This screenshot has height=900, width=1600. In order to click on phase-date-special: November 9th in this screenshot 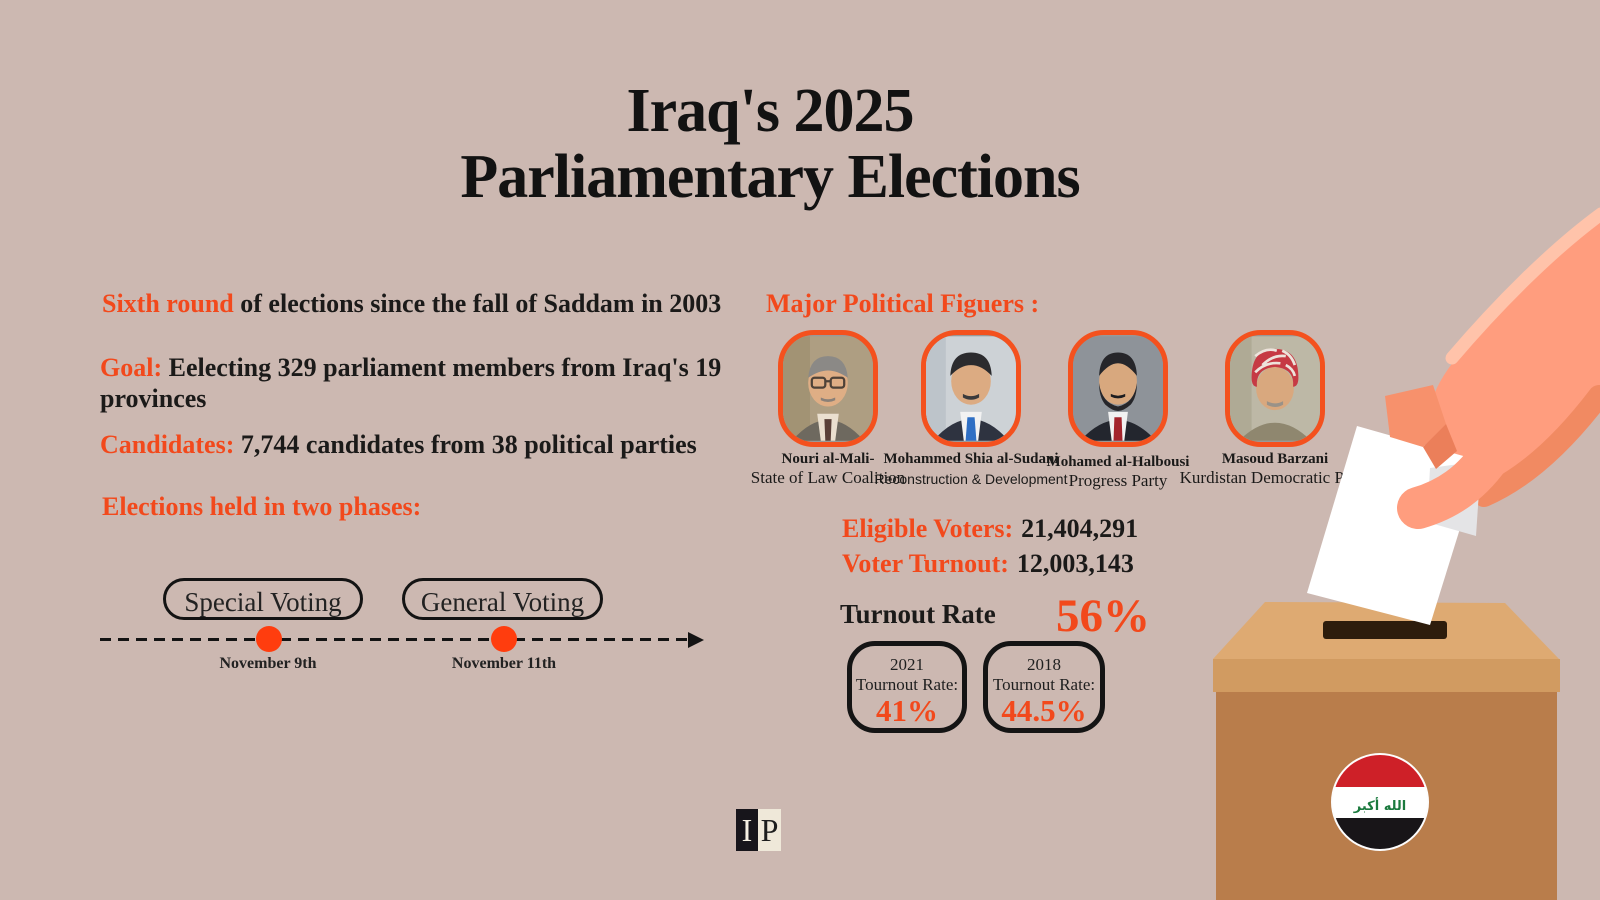, I will do `click(268, 663)`.